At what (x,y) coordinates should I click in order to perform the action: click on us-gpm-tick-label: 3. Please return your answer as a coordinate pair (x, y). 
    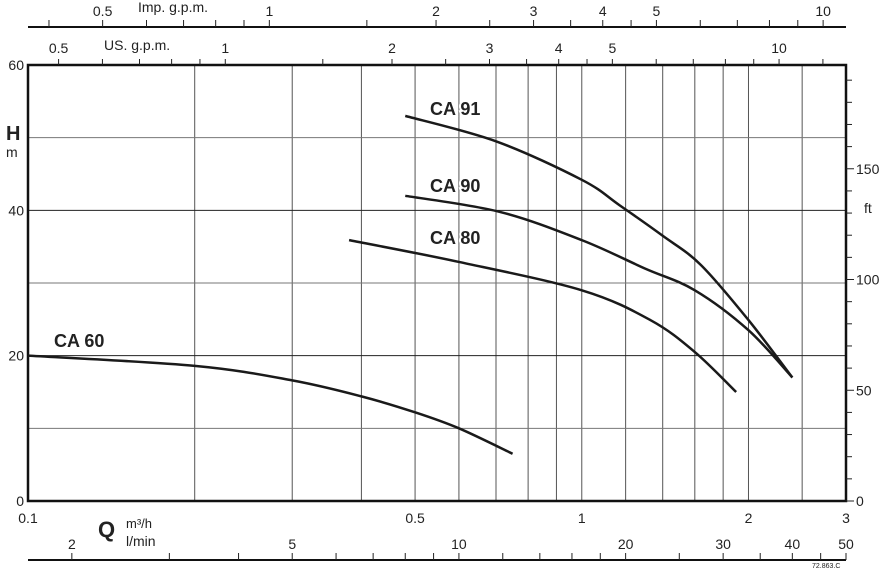
    Looking at the image, I should click on (490, 48).